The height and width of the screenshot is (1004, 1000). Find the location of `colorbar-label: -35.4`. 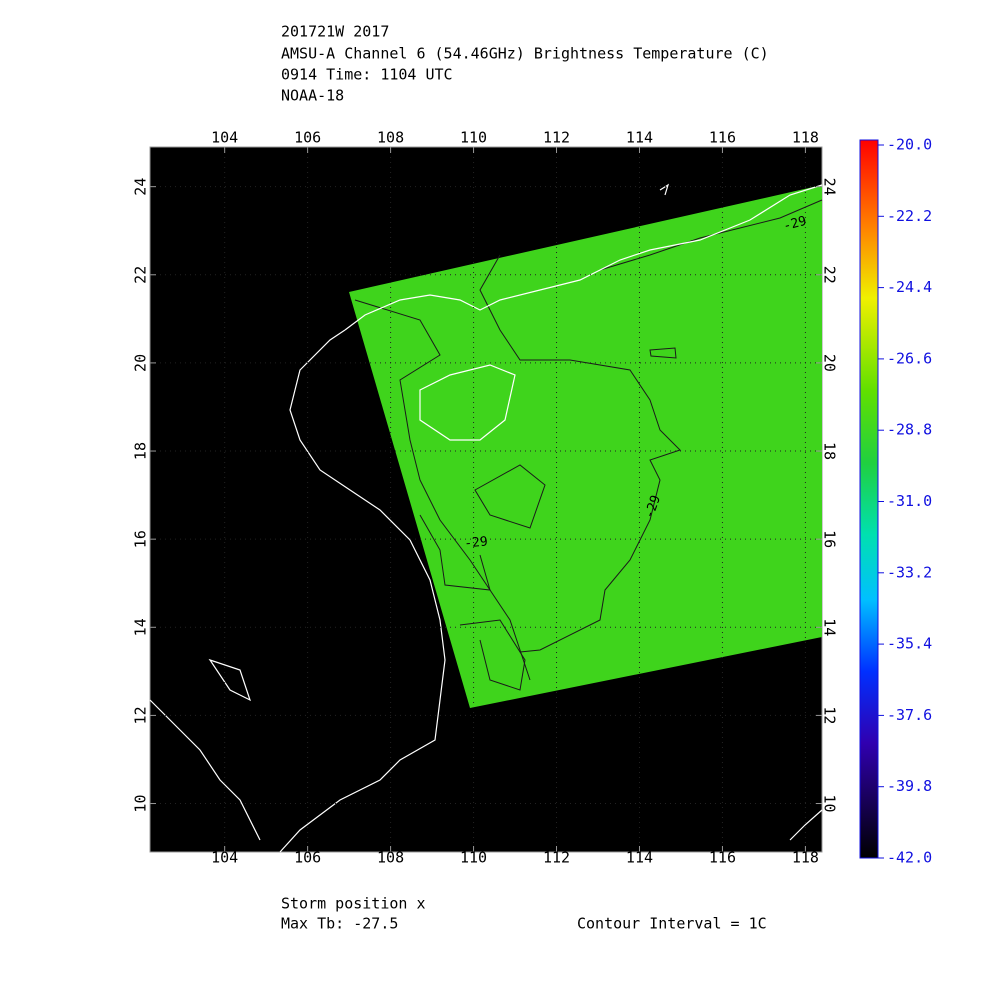

colorbar-label: -35.4 is located at coordinates (909, 644).